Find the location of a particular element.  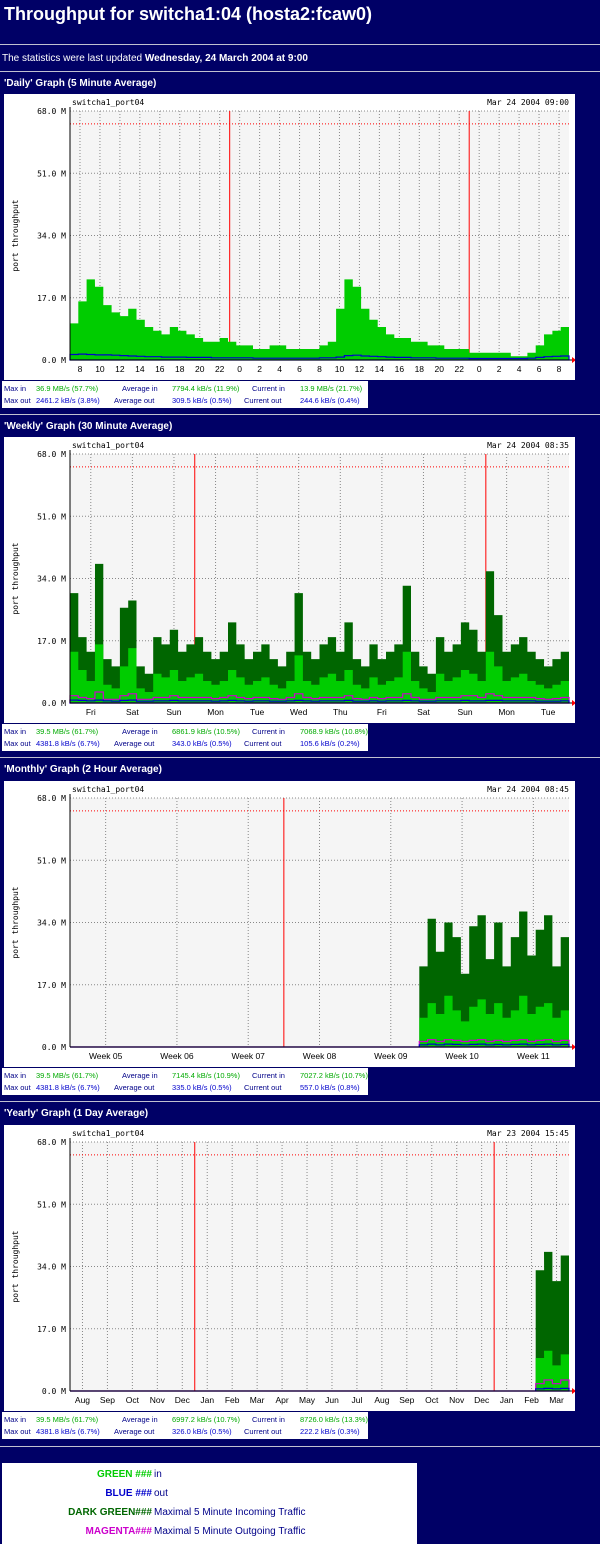

y-tick-label: 51.0 M is located at coordinates (51, 1204).